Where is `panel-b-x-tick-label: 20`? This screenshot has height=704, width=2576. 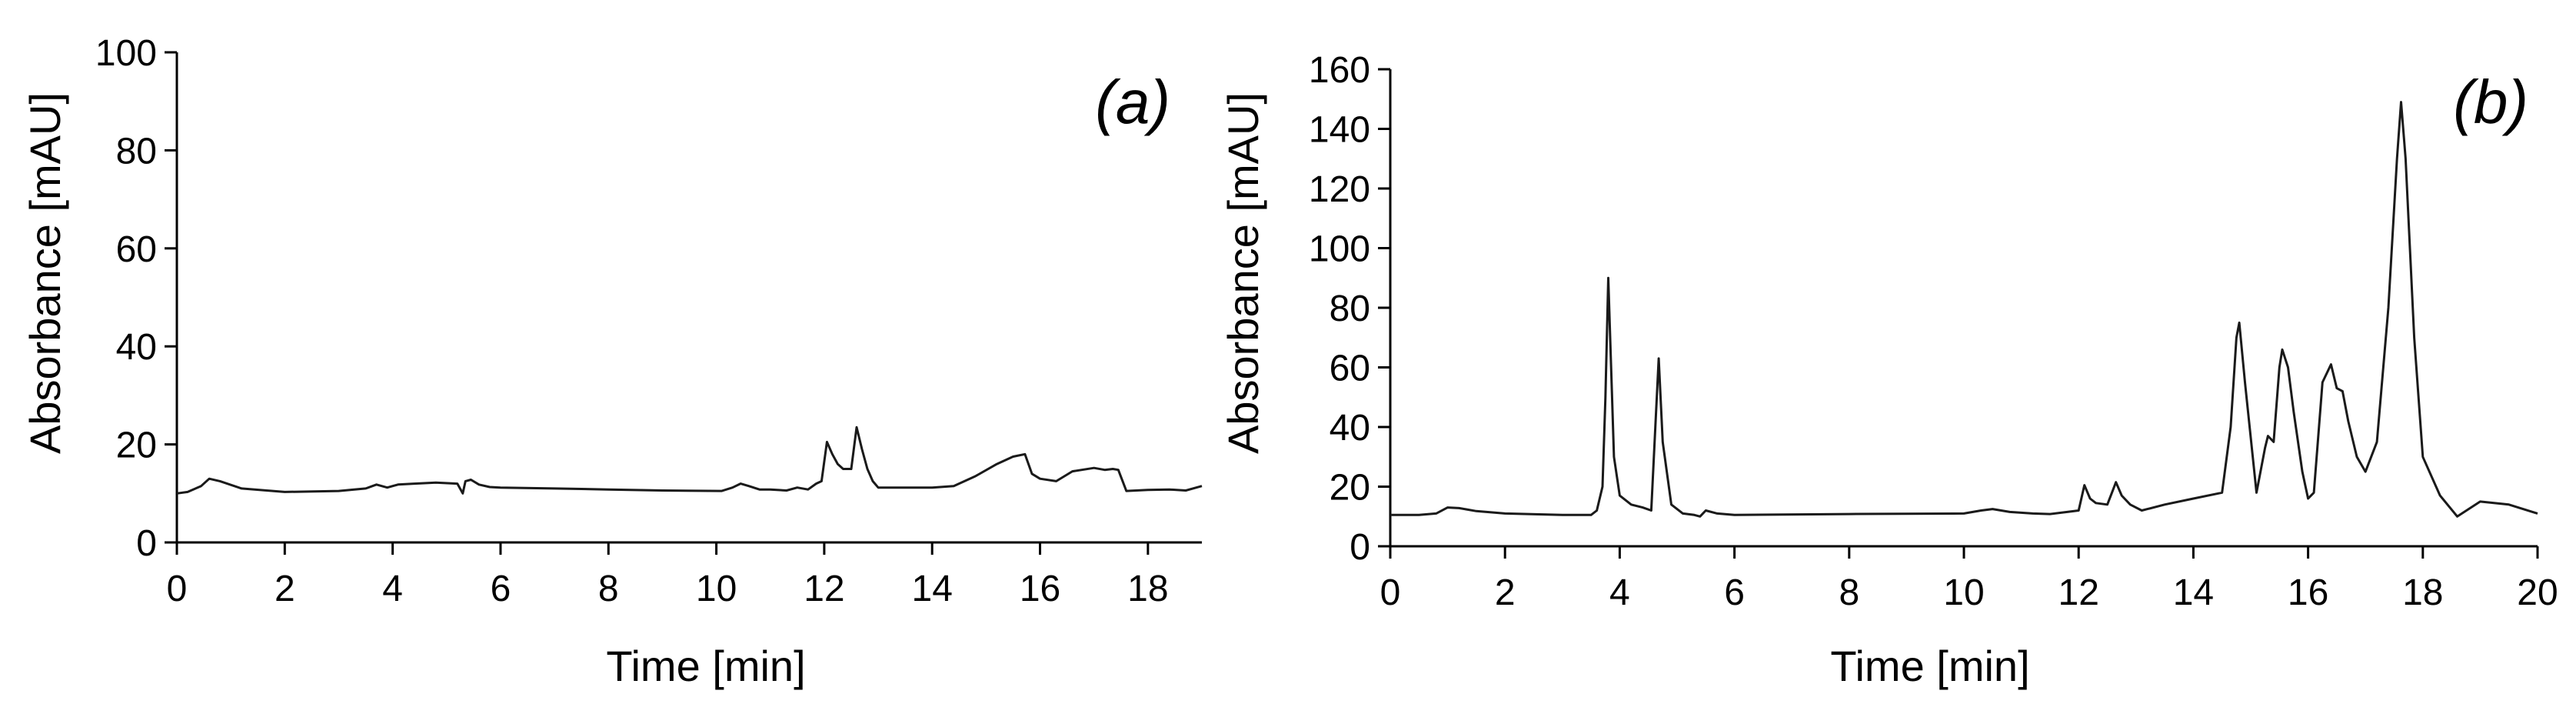
panel-b-x-tick-label: 20 is located at coordinates (2537, 593).